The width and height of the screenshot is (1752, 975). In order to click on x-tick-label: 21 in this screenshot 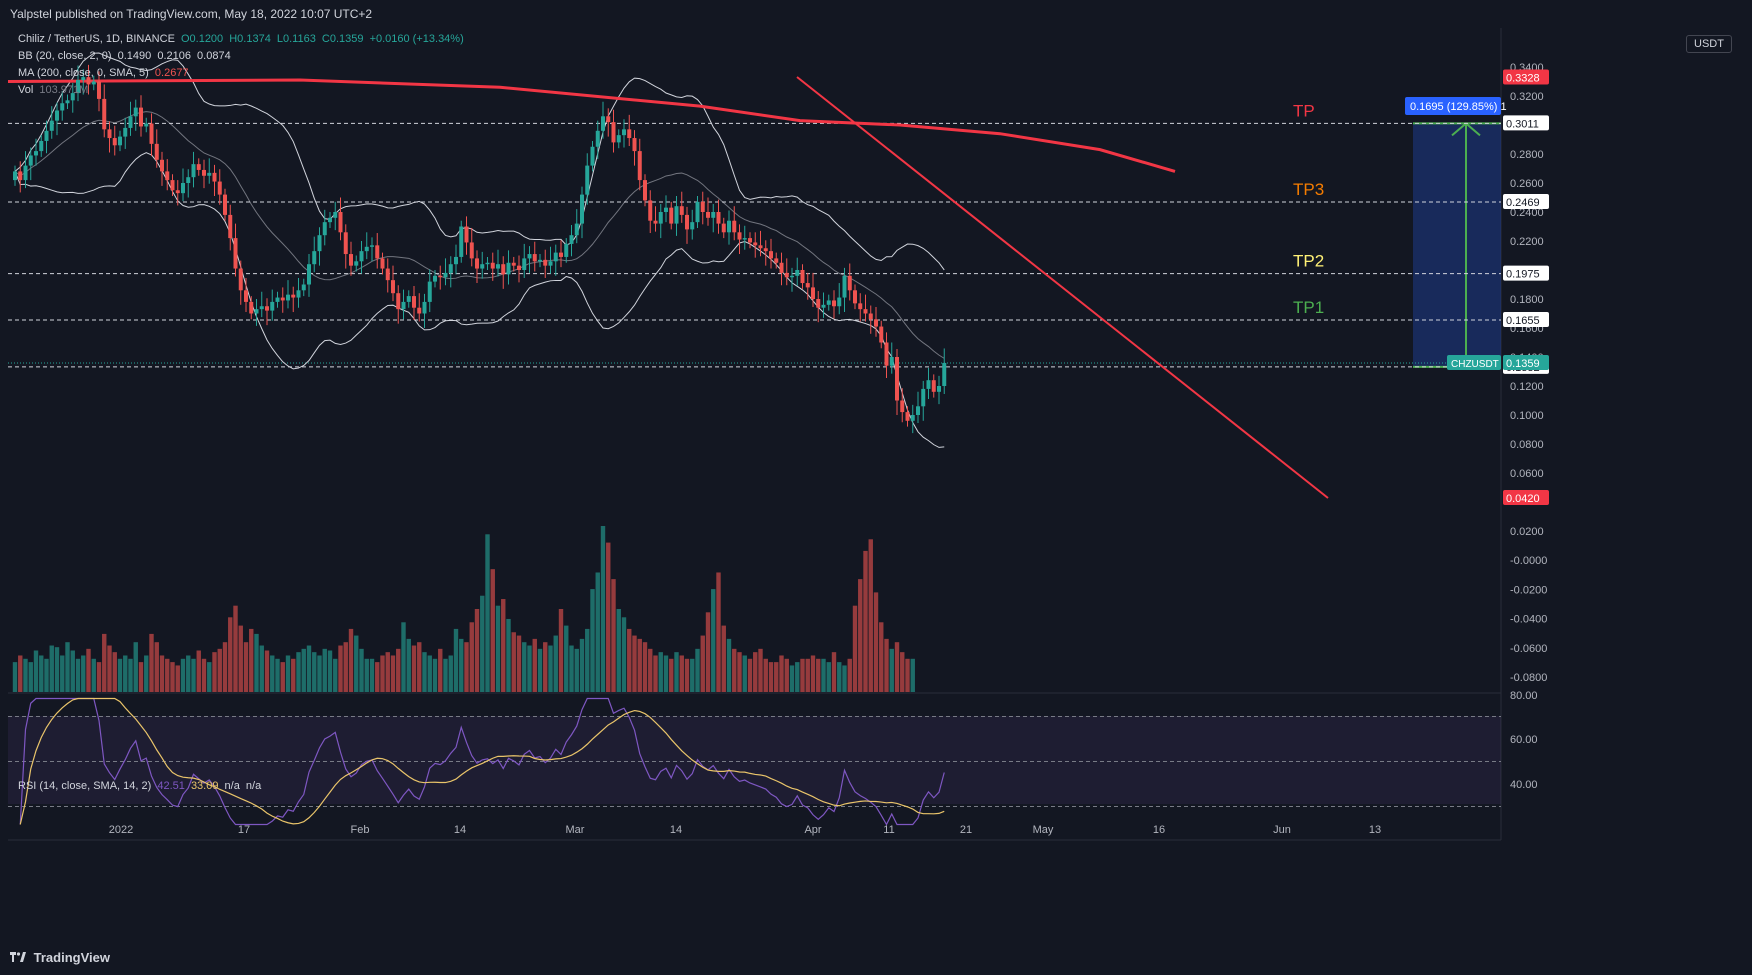, I will do `click(966, 830)`.